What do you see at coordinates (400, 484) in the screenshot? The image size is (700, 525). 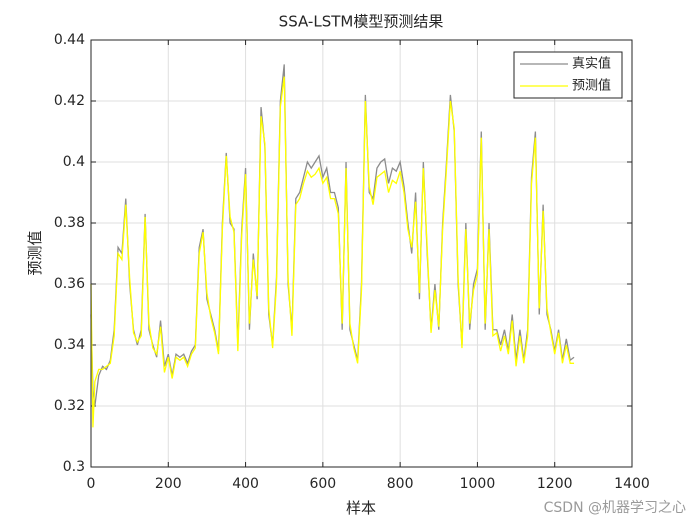 I see `x-tick-label: 800` at bounding box center [400, 484].